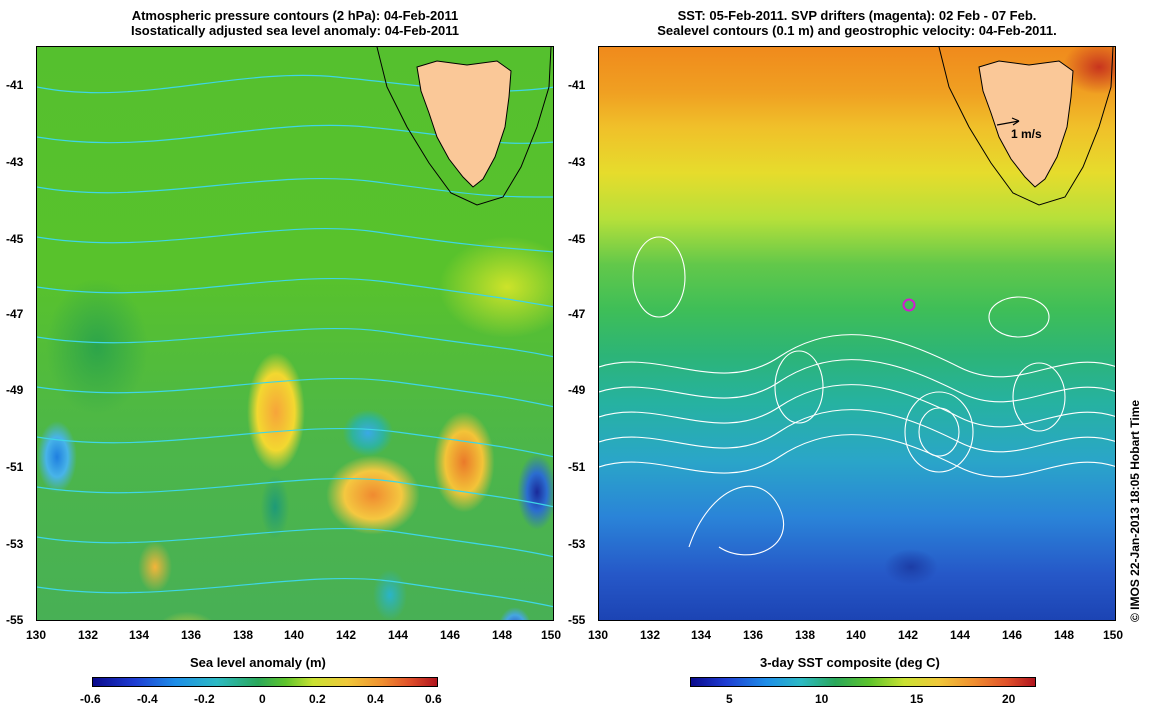  Describe the element at coordinates (15, 544) in the screenshot. I see `left-y-tick: -53` at that location.